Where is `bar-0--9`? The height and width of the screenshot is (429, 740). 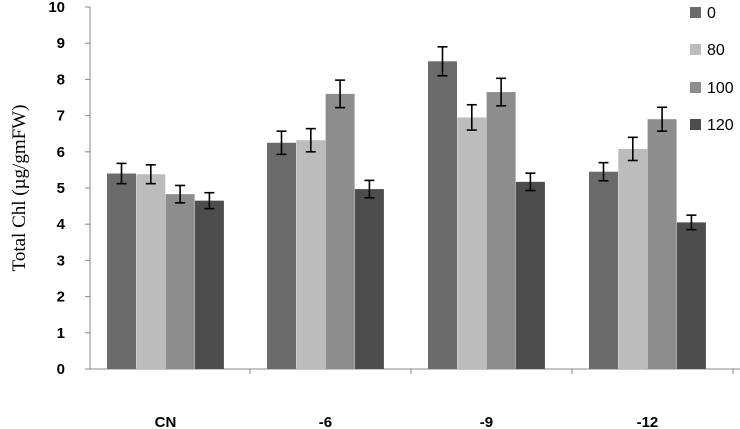 bar-0--9 is located at coordinates (442, 215).